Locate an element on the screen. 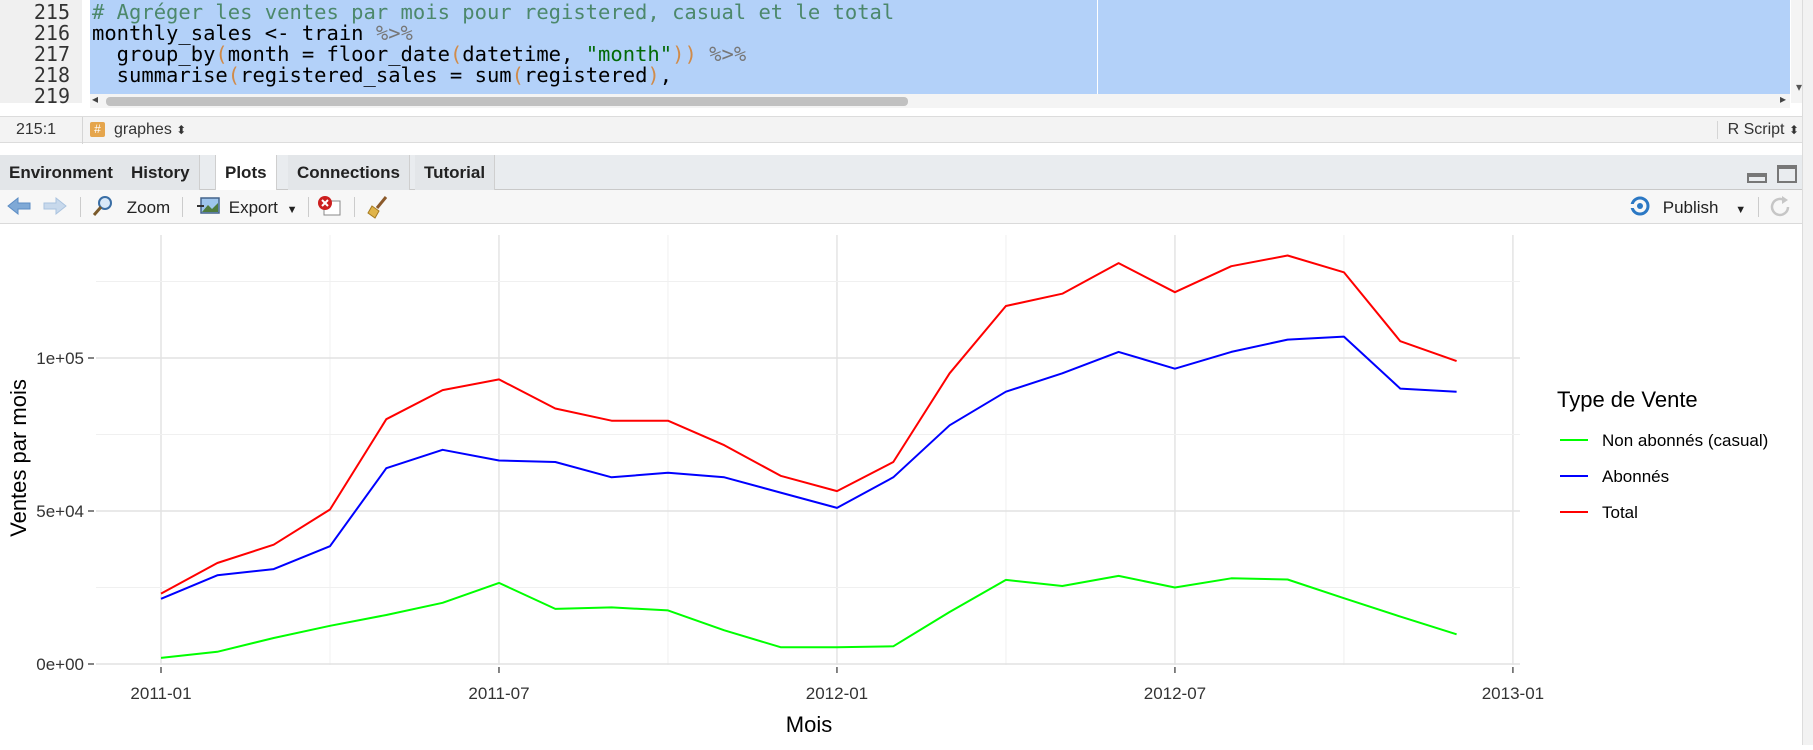 The image size is (1813, 750). forward-arrow-icon is located at coordinates (55, 207).